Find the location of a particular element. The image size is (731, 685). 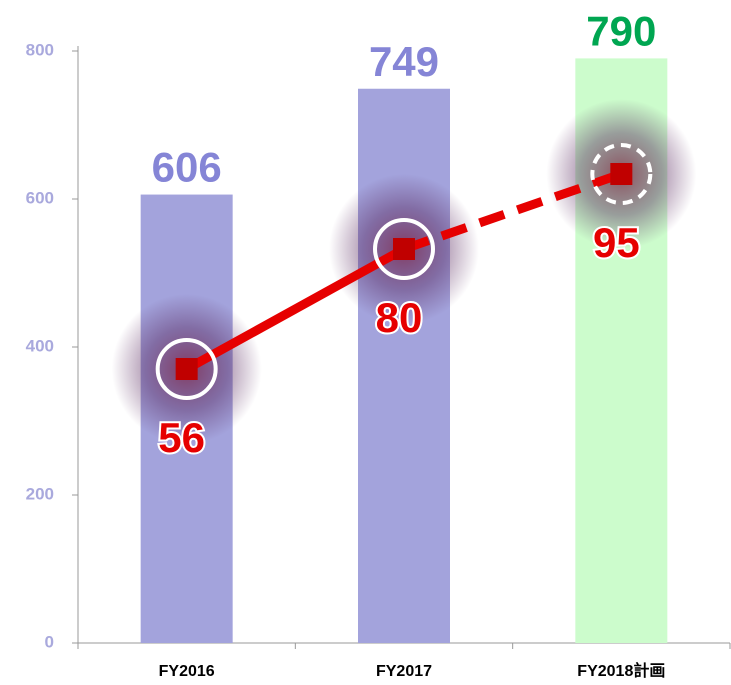

bar is located at coordinates (404, 366).